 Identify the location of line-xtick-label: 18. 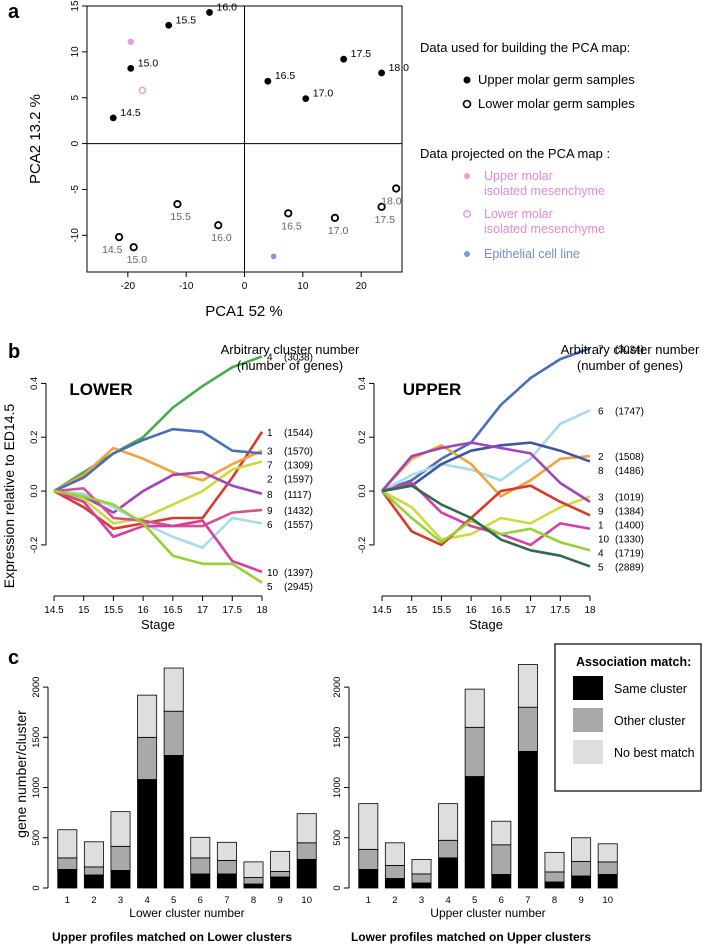
(590, 610).